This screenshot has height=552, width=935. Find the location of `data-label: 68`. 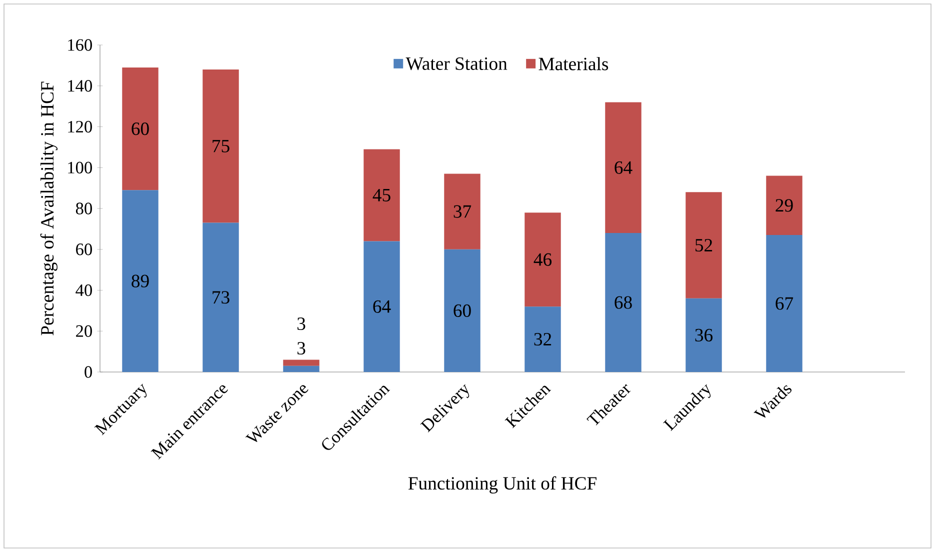

data-label: 68 is located at coordinates (623, 302).